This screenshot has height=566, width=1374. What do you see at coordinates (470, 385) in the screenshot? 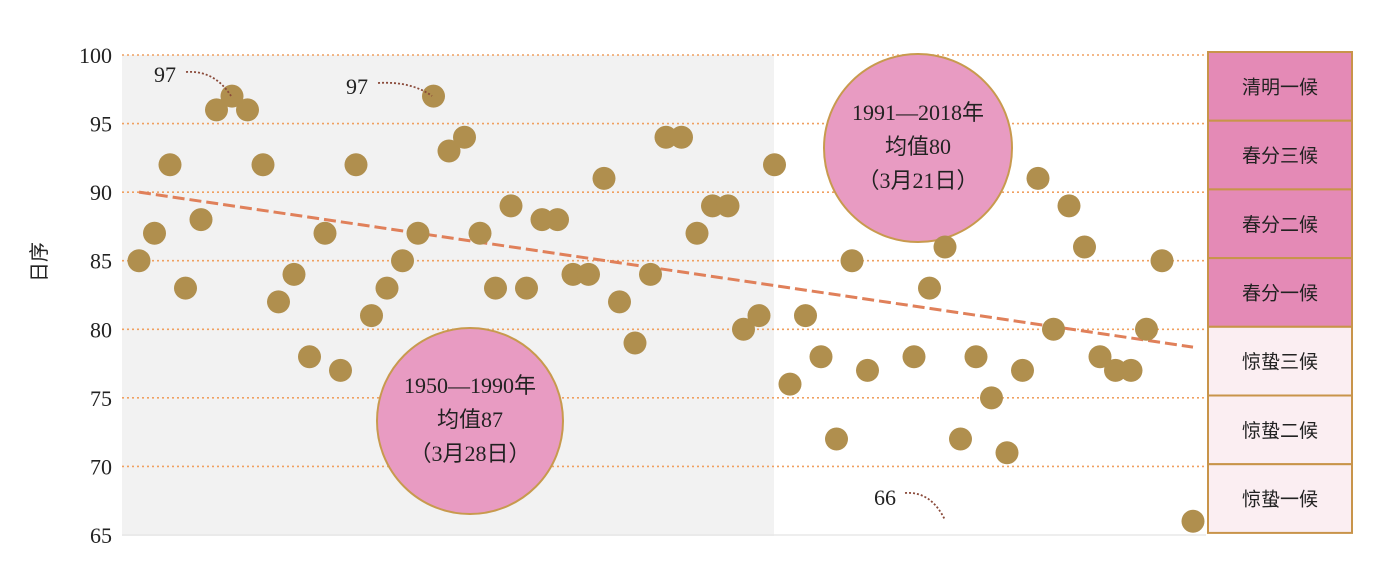
I see `mean-bubble-text: 1950—1990年` at bounding box center [470, 385].